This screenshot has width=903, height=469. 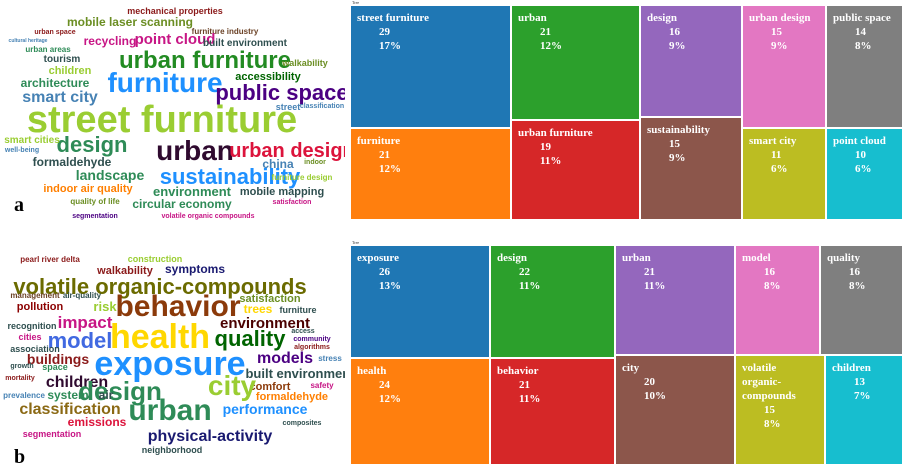 What do you see at coordinates (322, 106) in the screenshot?
I see `word: classification` at bounding box center [322, 106].